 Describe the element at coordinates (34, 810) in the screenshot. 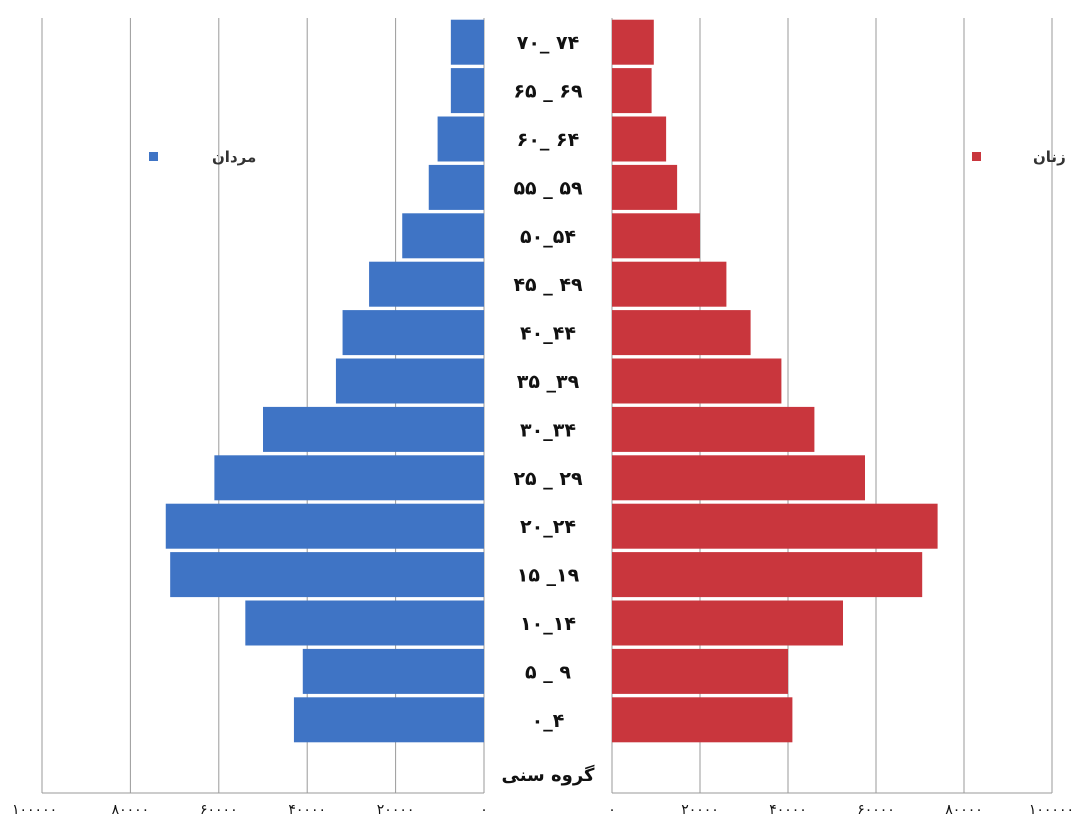

I see `x-tick-label-left: ۱۰۰۰۰۰` at that location.